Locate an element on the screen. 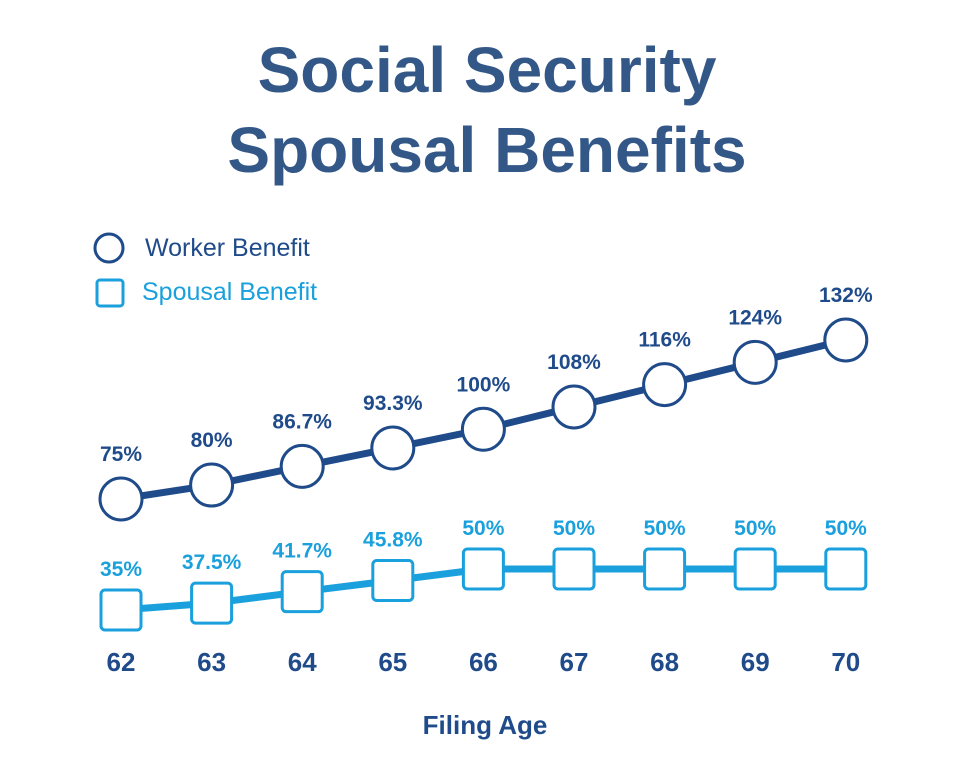  x-tick-label: 62 is located at coordinates (121, 662).